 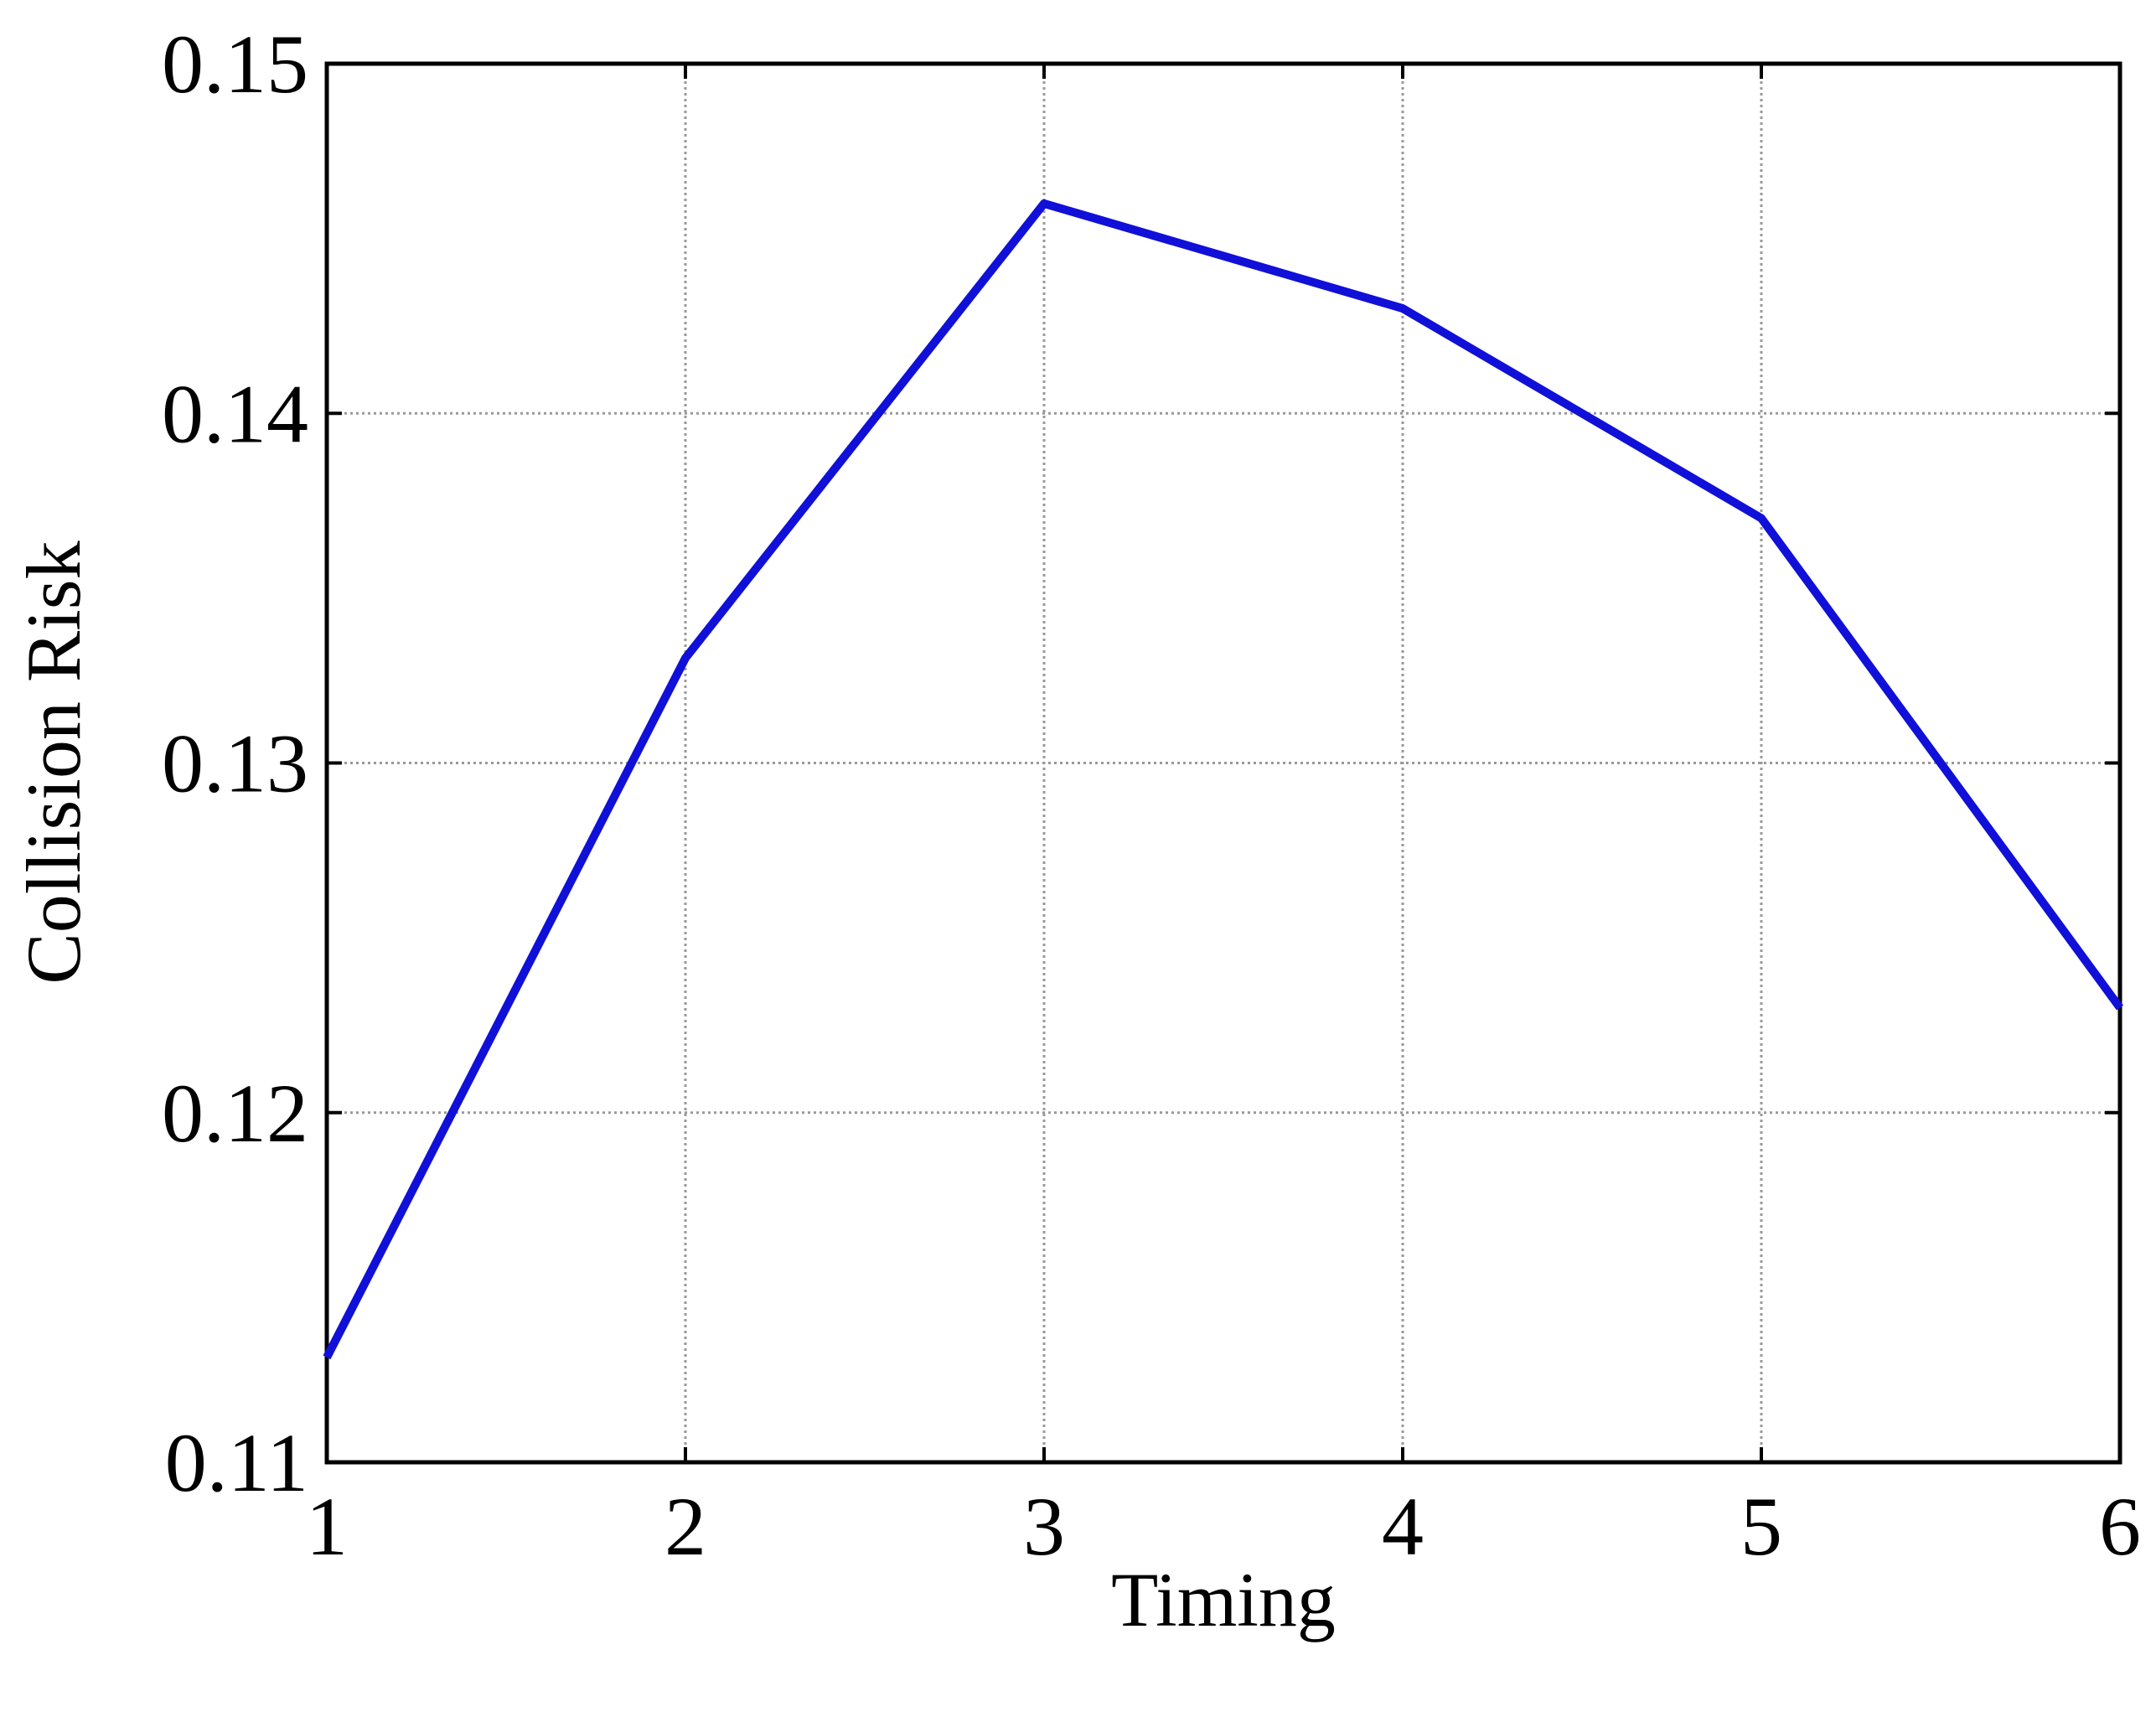 What do you see at coordinates (235, 414) in the screenshot?
I see `y-tick-label: 0.14` at bounding box center [235, 414].